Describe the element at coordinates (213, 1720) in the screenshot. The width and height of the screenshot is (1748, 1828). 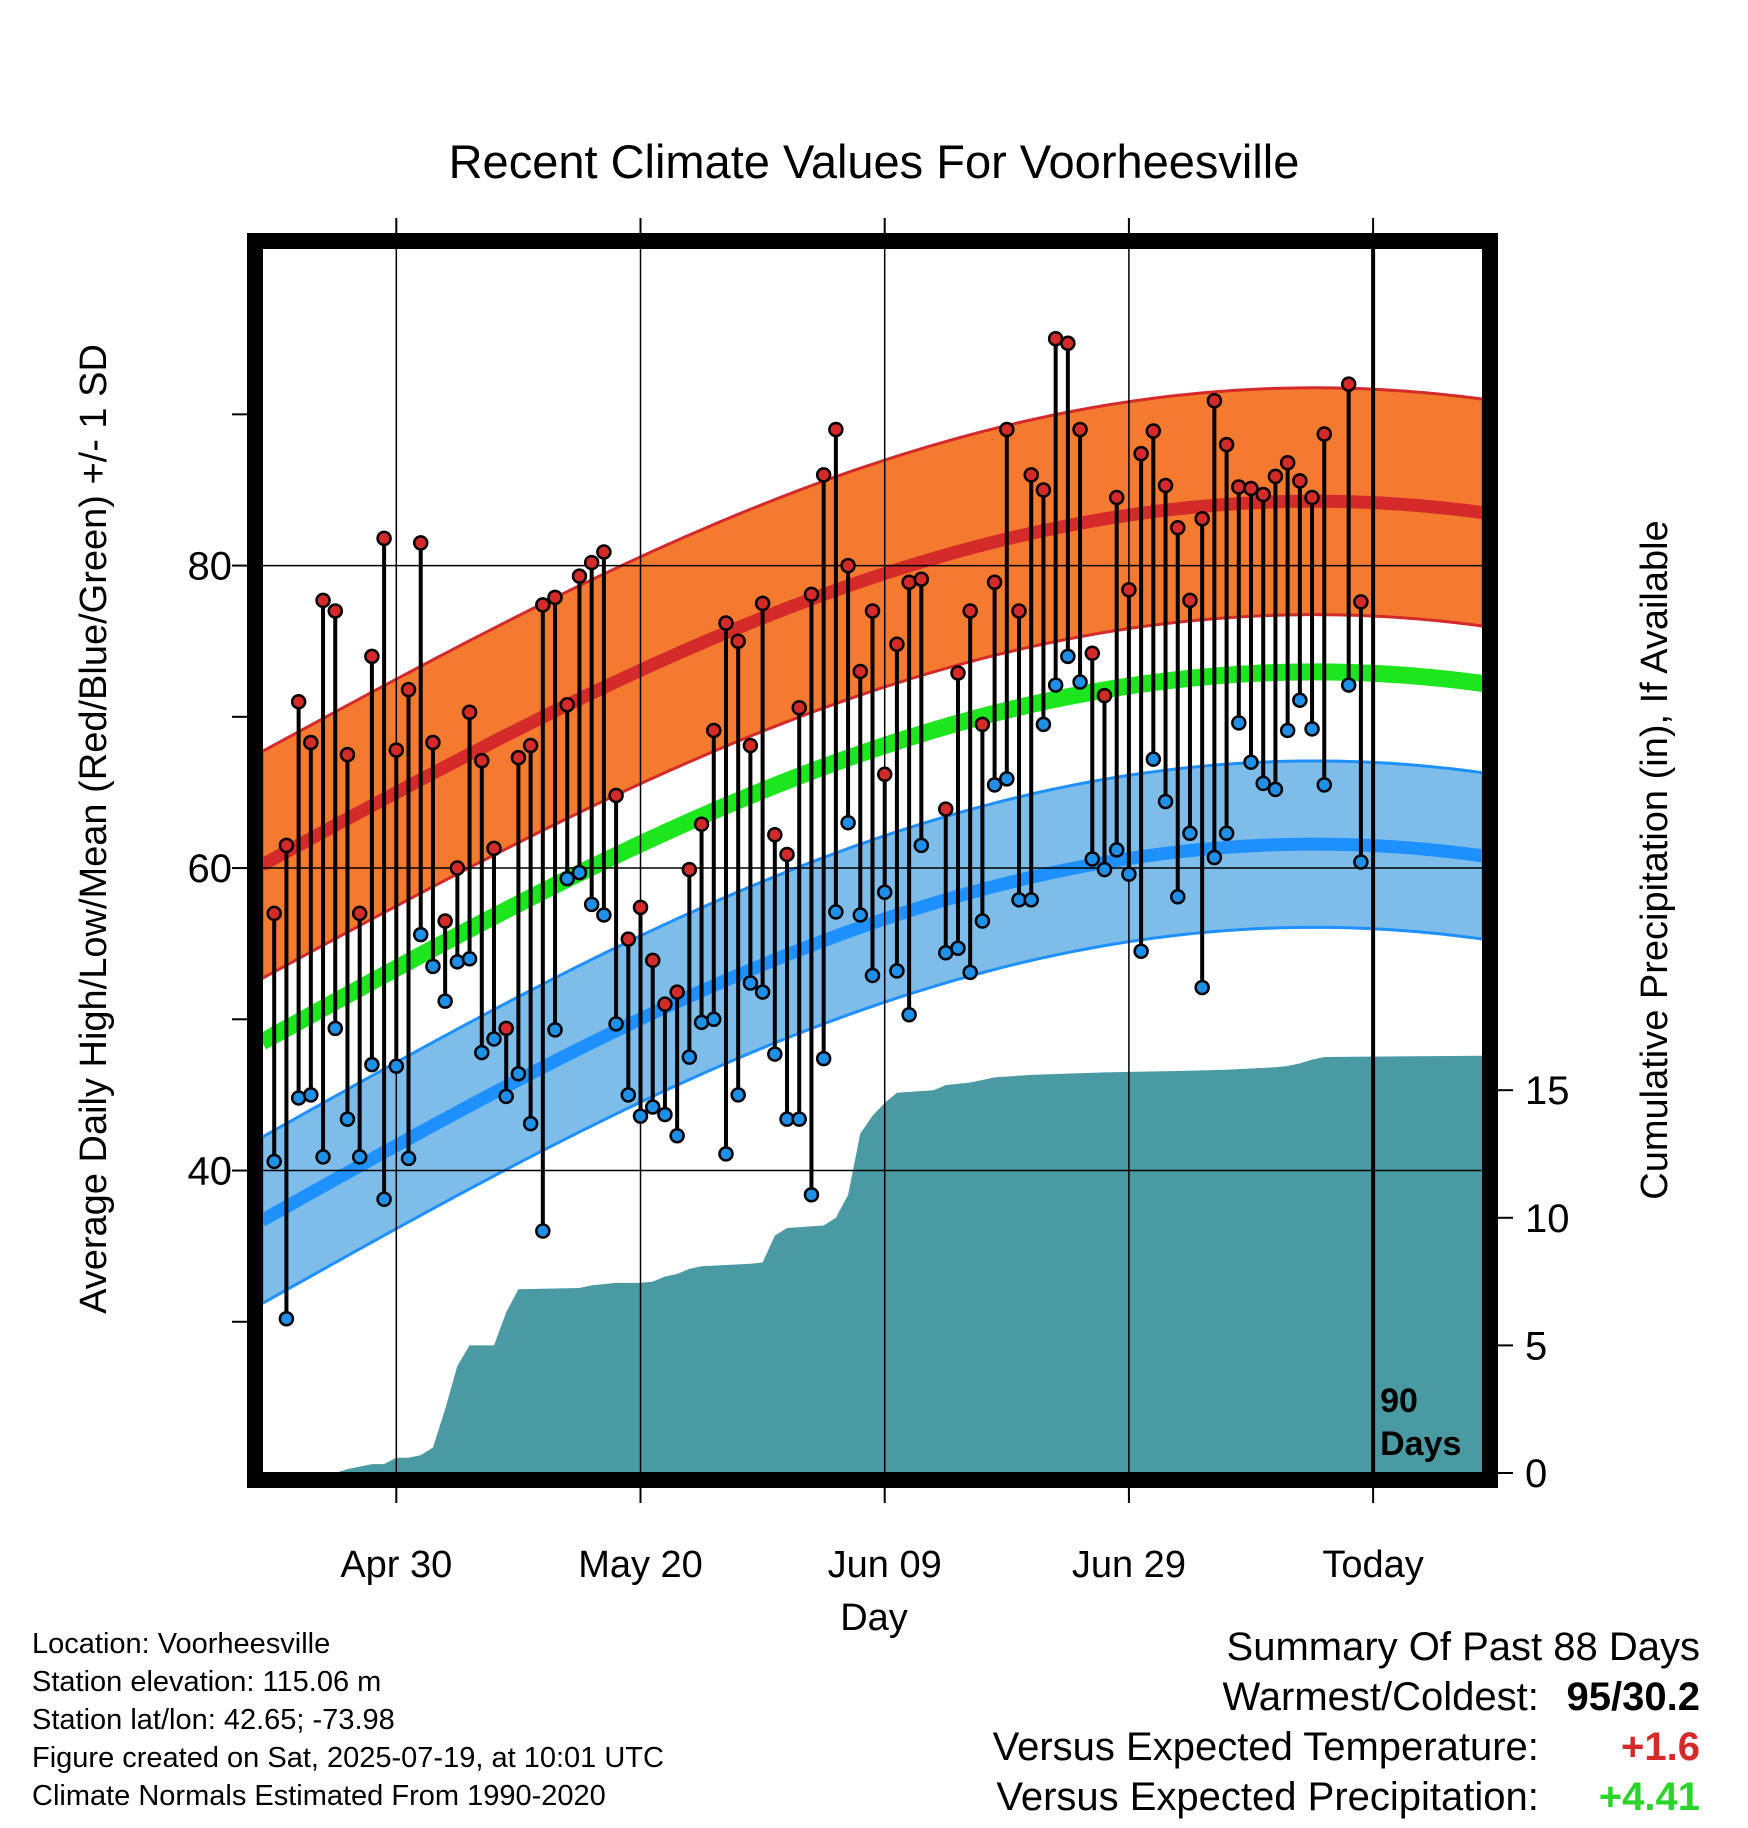
I see `latlon-text: Station lat/lon: 42.65; -73.98` at that location.